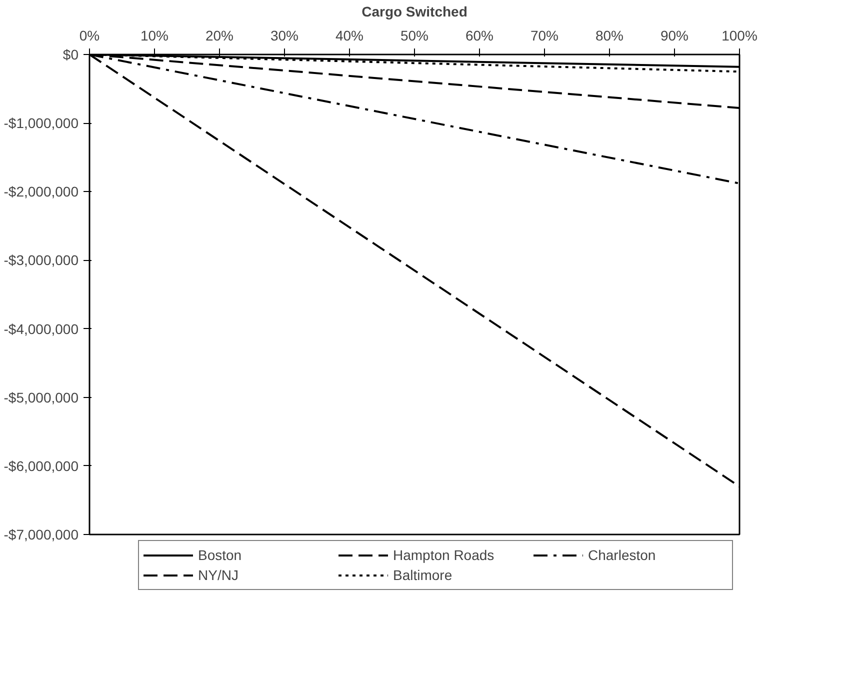 The image size is (849, 690). Describe the element at coordinates (41, 466) in the screenshot. I see `y-tick-label: -$6,000,000` at that location.